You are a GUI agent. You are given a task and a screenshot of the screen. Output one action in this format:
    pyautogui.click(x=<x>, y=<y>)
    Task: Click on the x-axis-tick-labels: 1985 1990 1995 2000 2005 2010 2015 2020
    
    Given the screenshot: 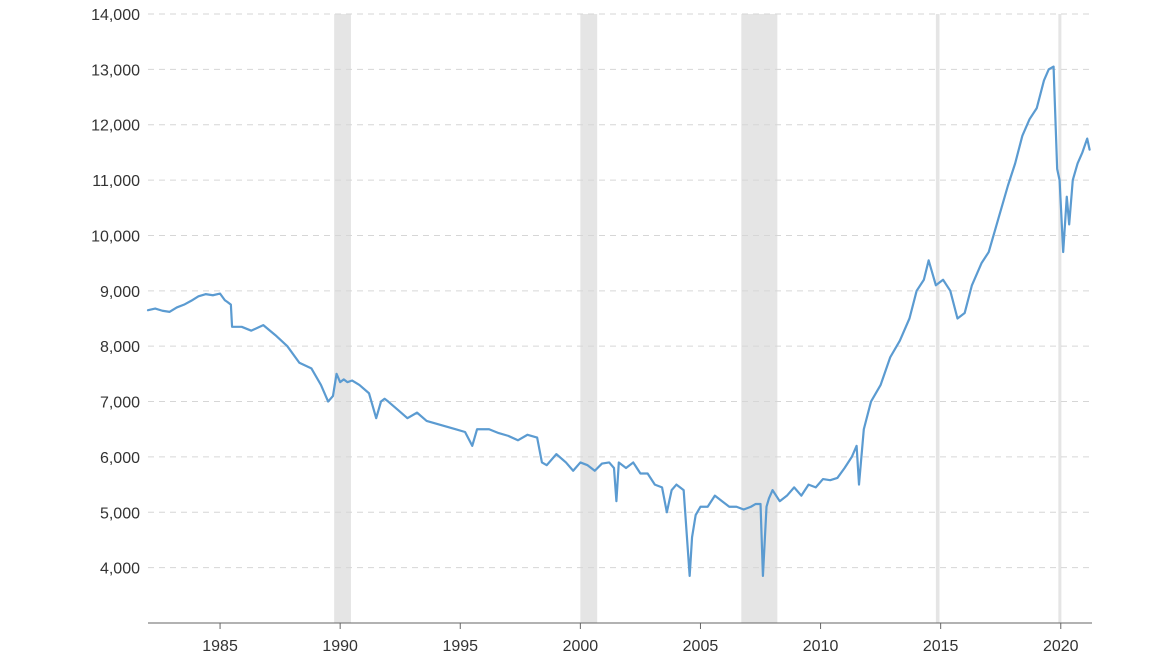 What is the action you would take?
    pyautogui.click(x=640, y=646)
    